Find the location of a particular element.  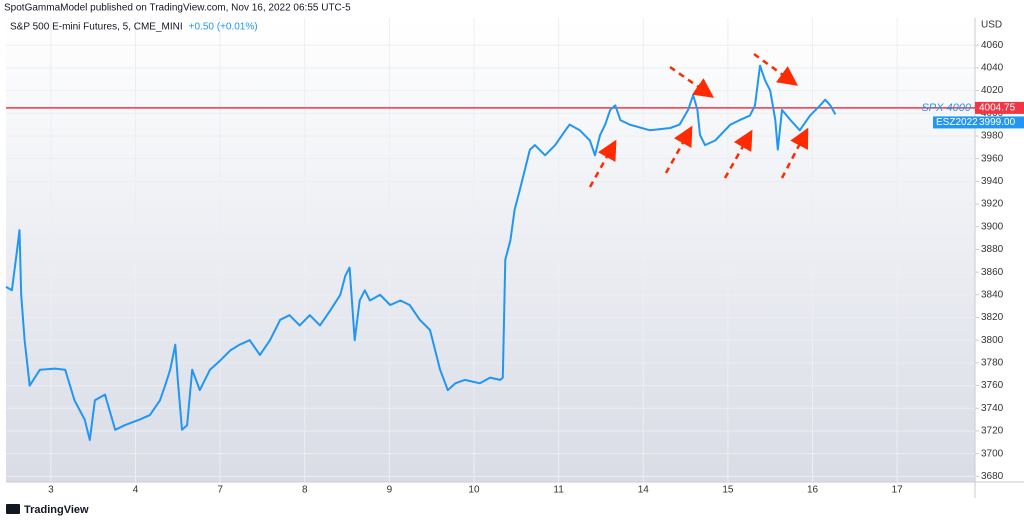

y-tick-label: 3680 is located at coordinates (992, 476).